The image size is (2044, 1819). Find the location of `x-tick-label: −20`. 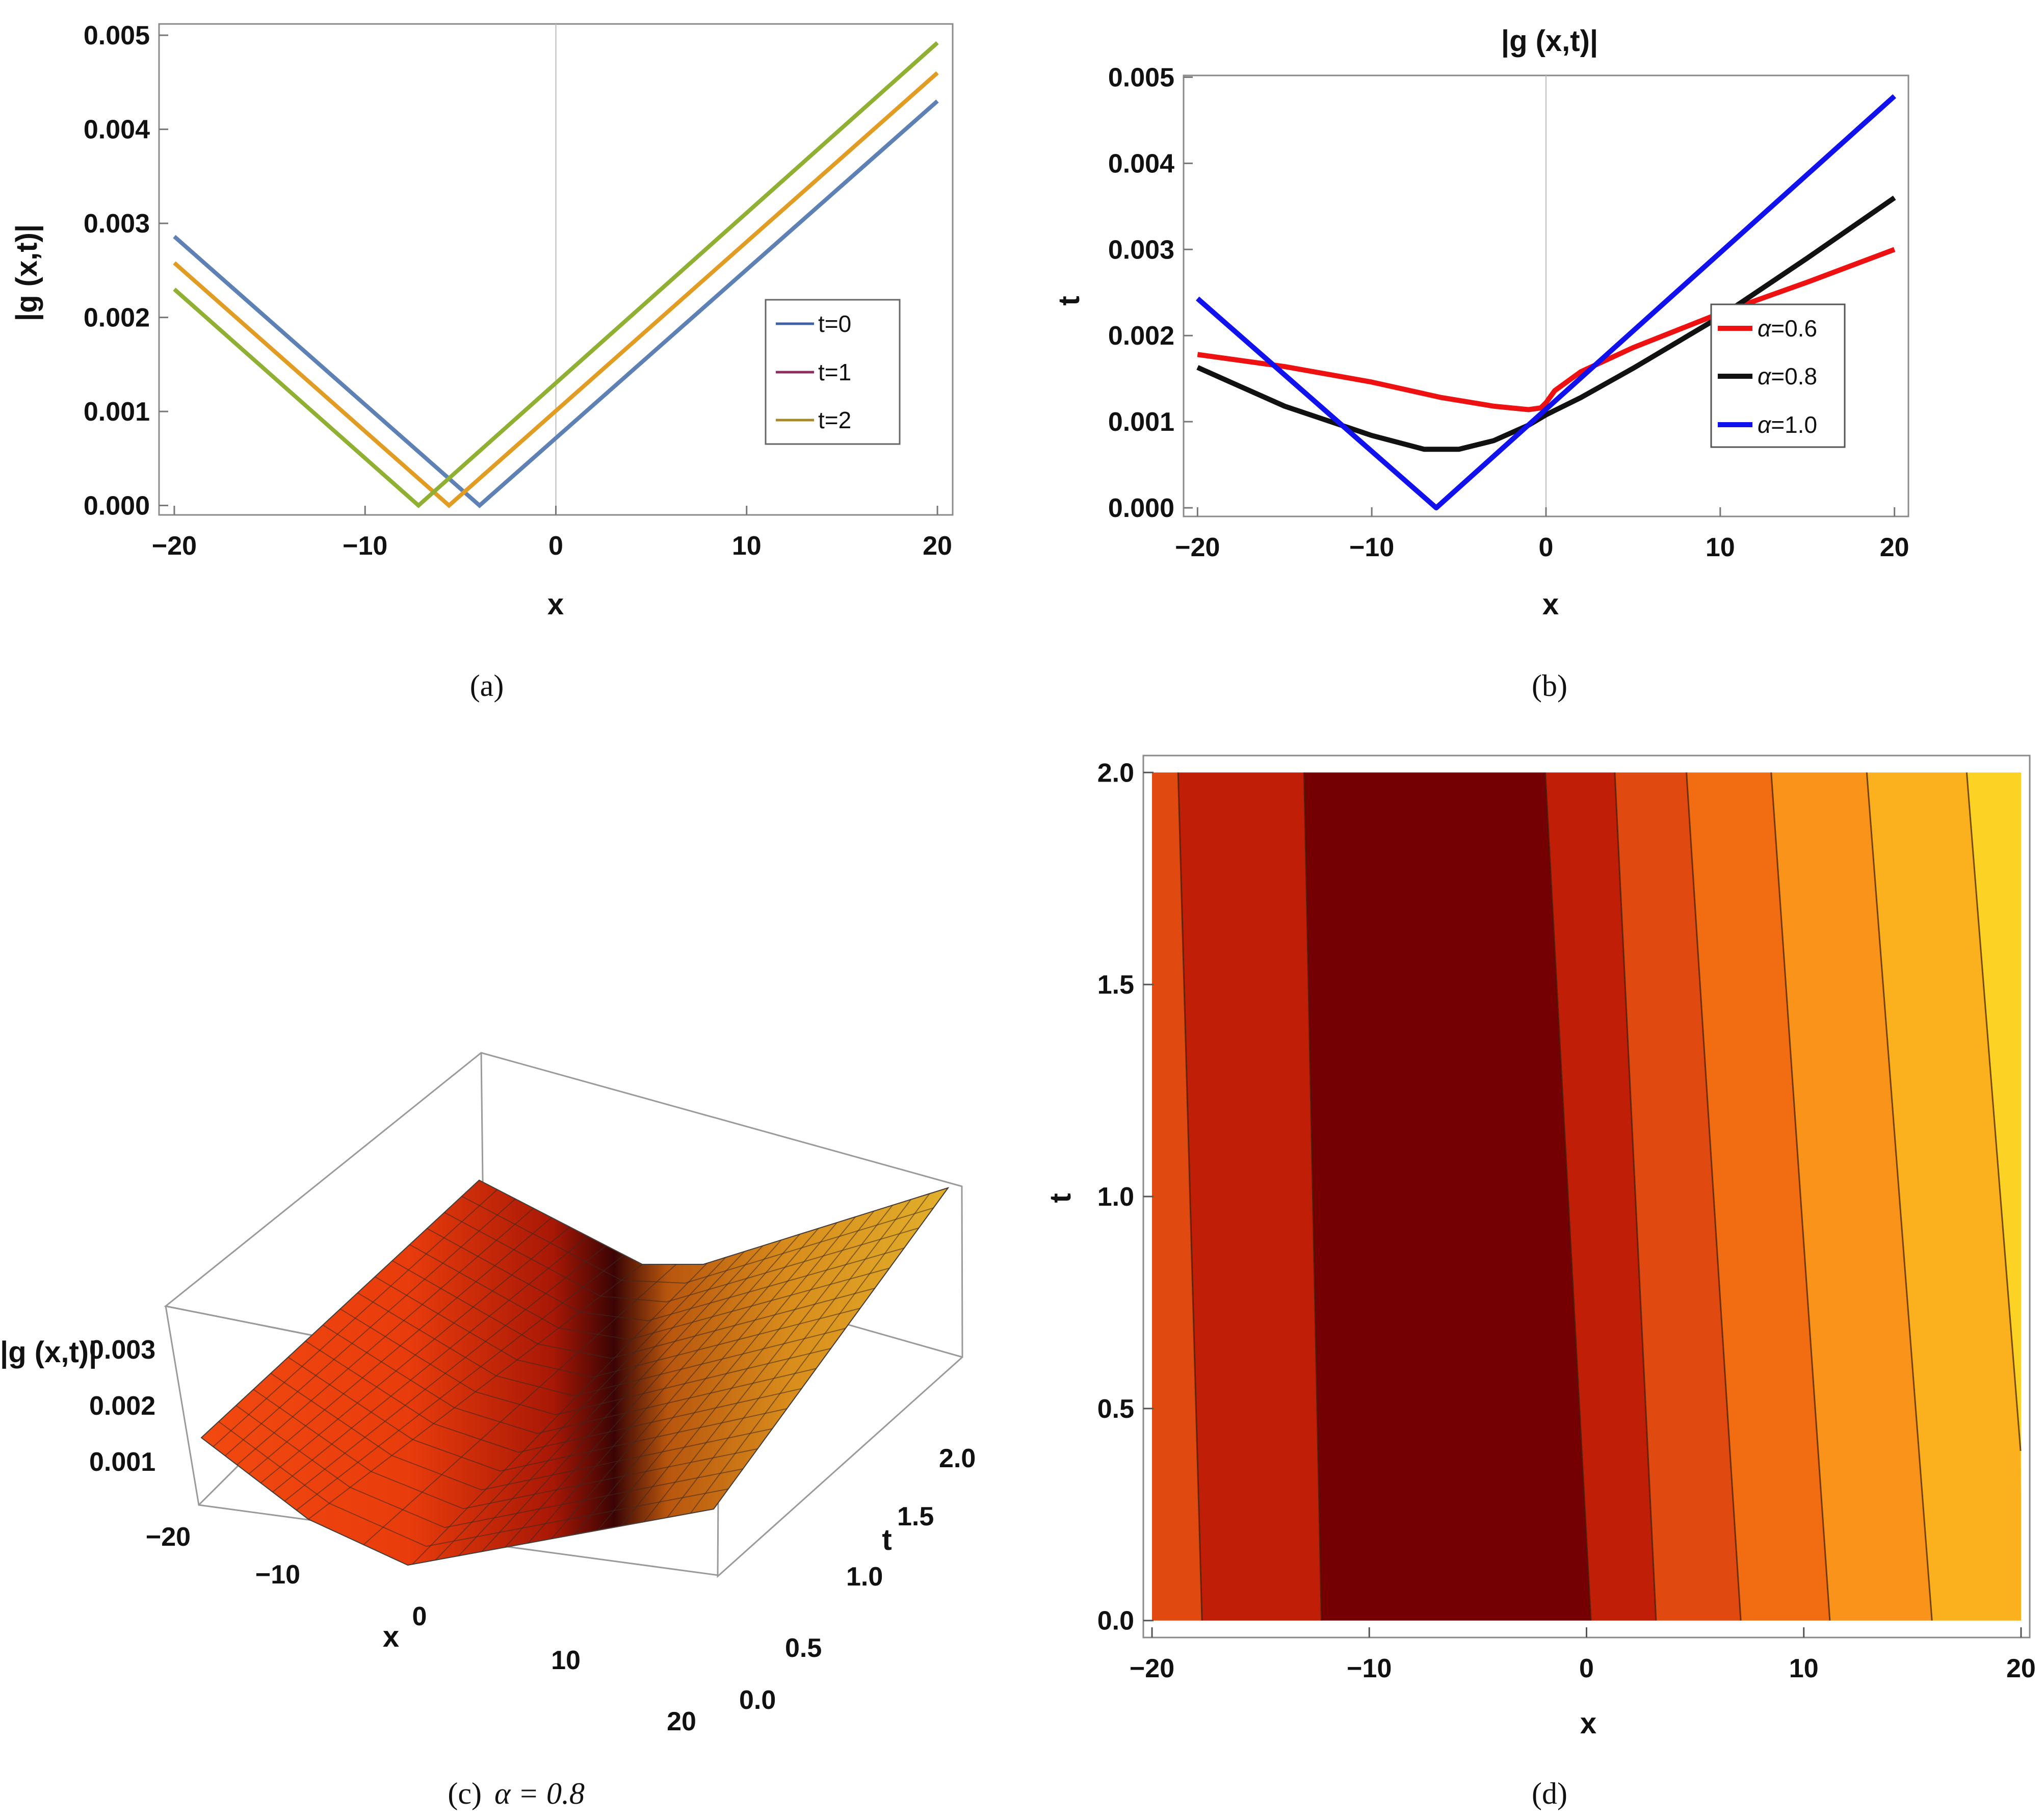

x-tick-label: −20 is located at coordinates (1197, 547).